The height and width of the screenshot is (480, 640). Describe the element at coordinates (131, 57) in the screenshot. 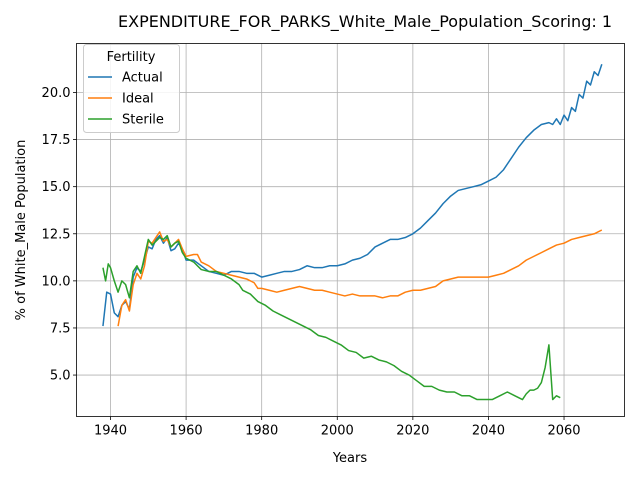

I see `legend-title: Fertility` at that location.